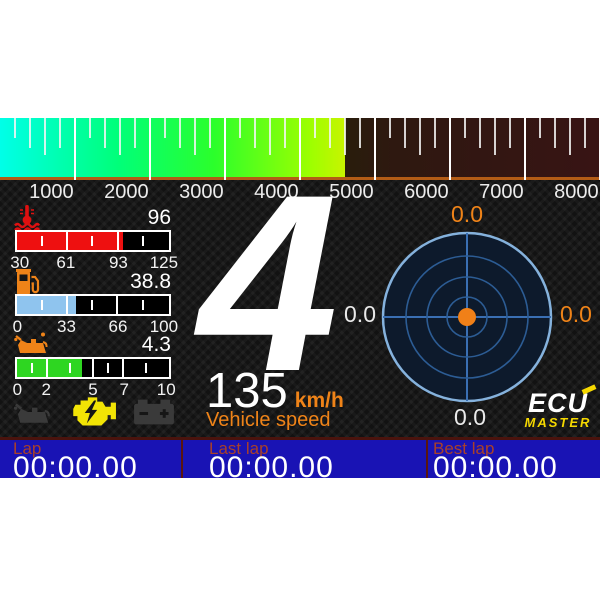 The width and height of the screenshot is (600, 600). Describe the element at coordinates (464, 449) in the screenshot. I see `best-lap-label: Best lap` at that location.